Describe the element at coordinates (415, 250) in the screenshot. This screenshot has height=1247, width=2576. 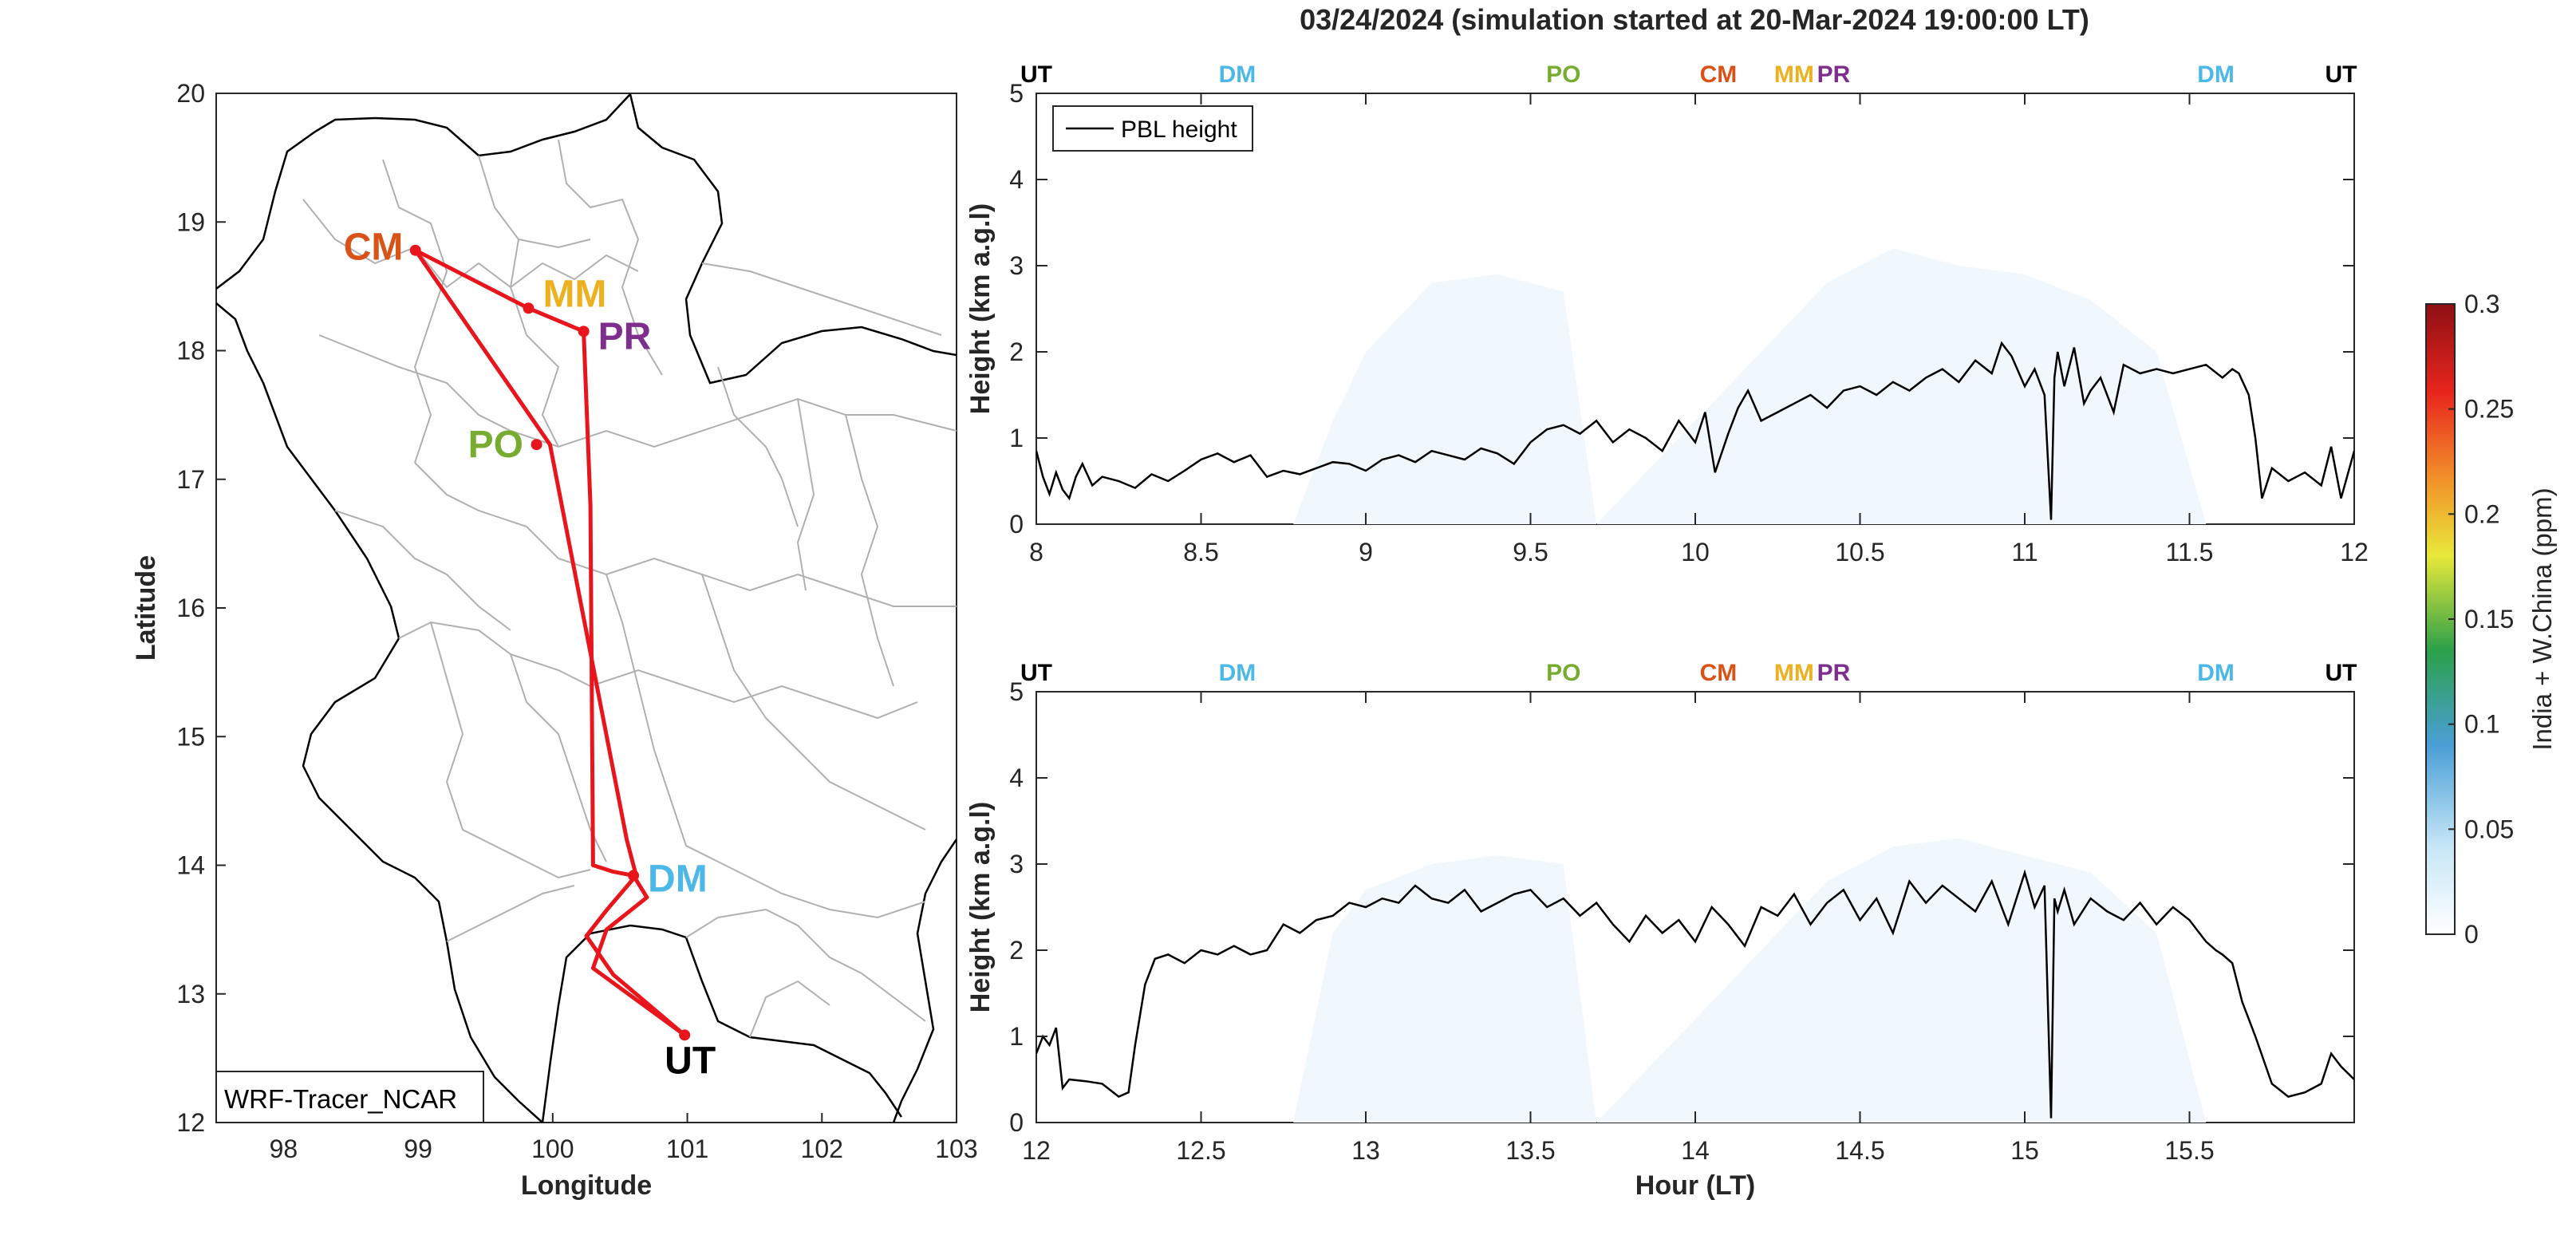
I see `station-marker-cm` at that location.